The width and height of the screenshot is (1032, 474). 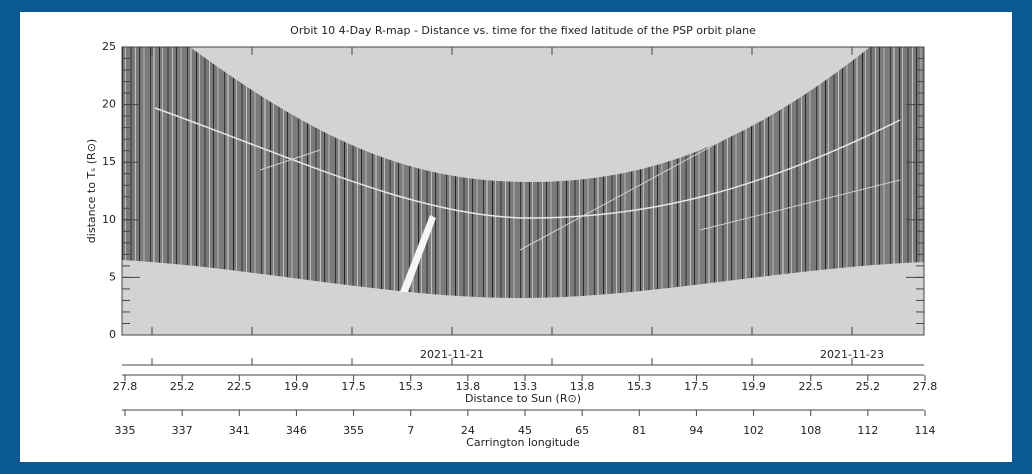 I want to click on carrington-tick-label: 112, so click(x=867, y=430).